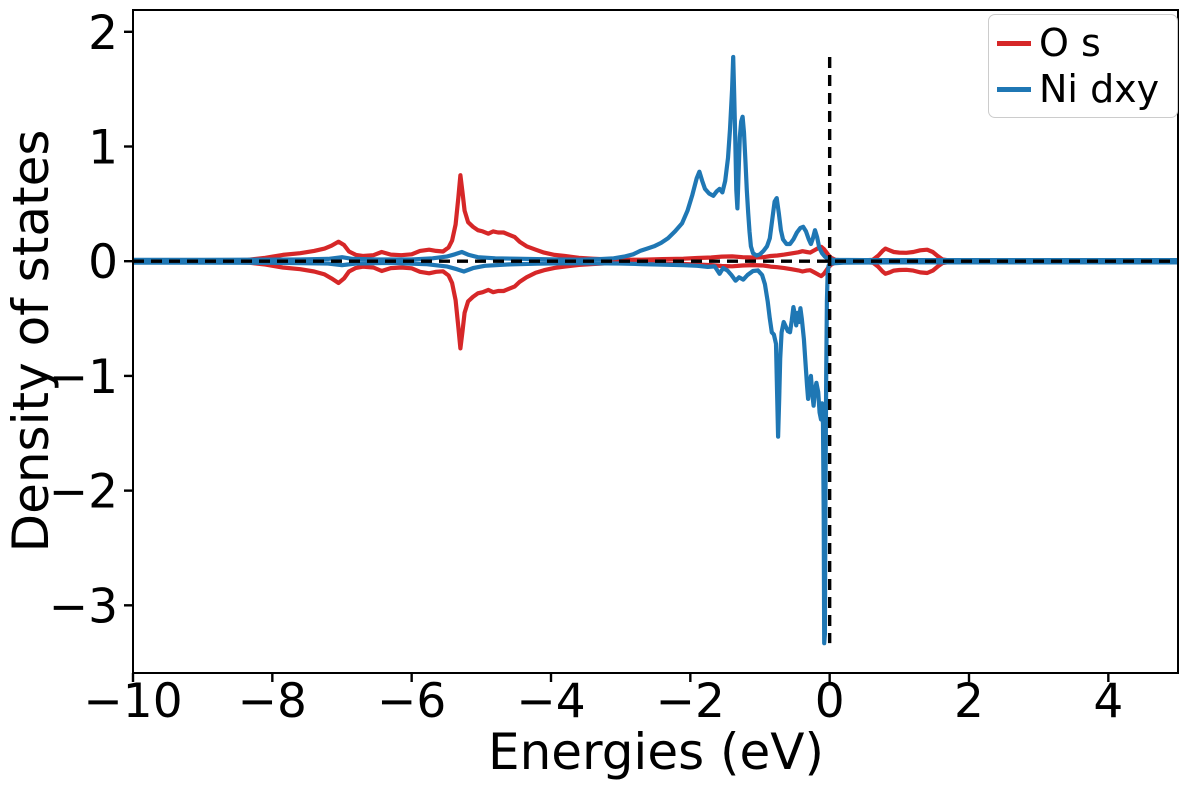 Image resolution: width=1187 pixels, height=785 pixels. I want to click on series-o-s-spin-down, so click(655, 305).